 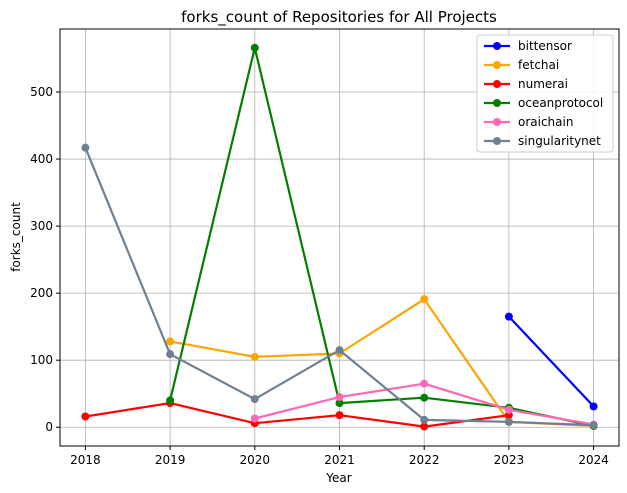 What do you see at coordinates (543, 84) in the screenshot?
I see `legend-label-numerai: numerai` at bounding box center [543, 84].